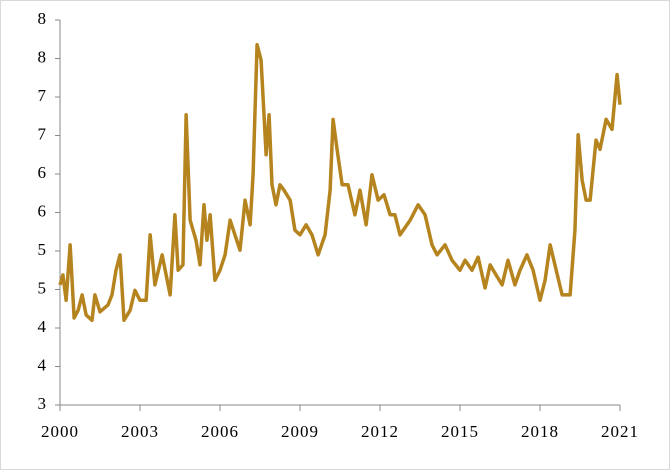  Describe the element at coordinates (300, 431) in the screenshot. I see `x-tick-label: 2009` at that location.